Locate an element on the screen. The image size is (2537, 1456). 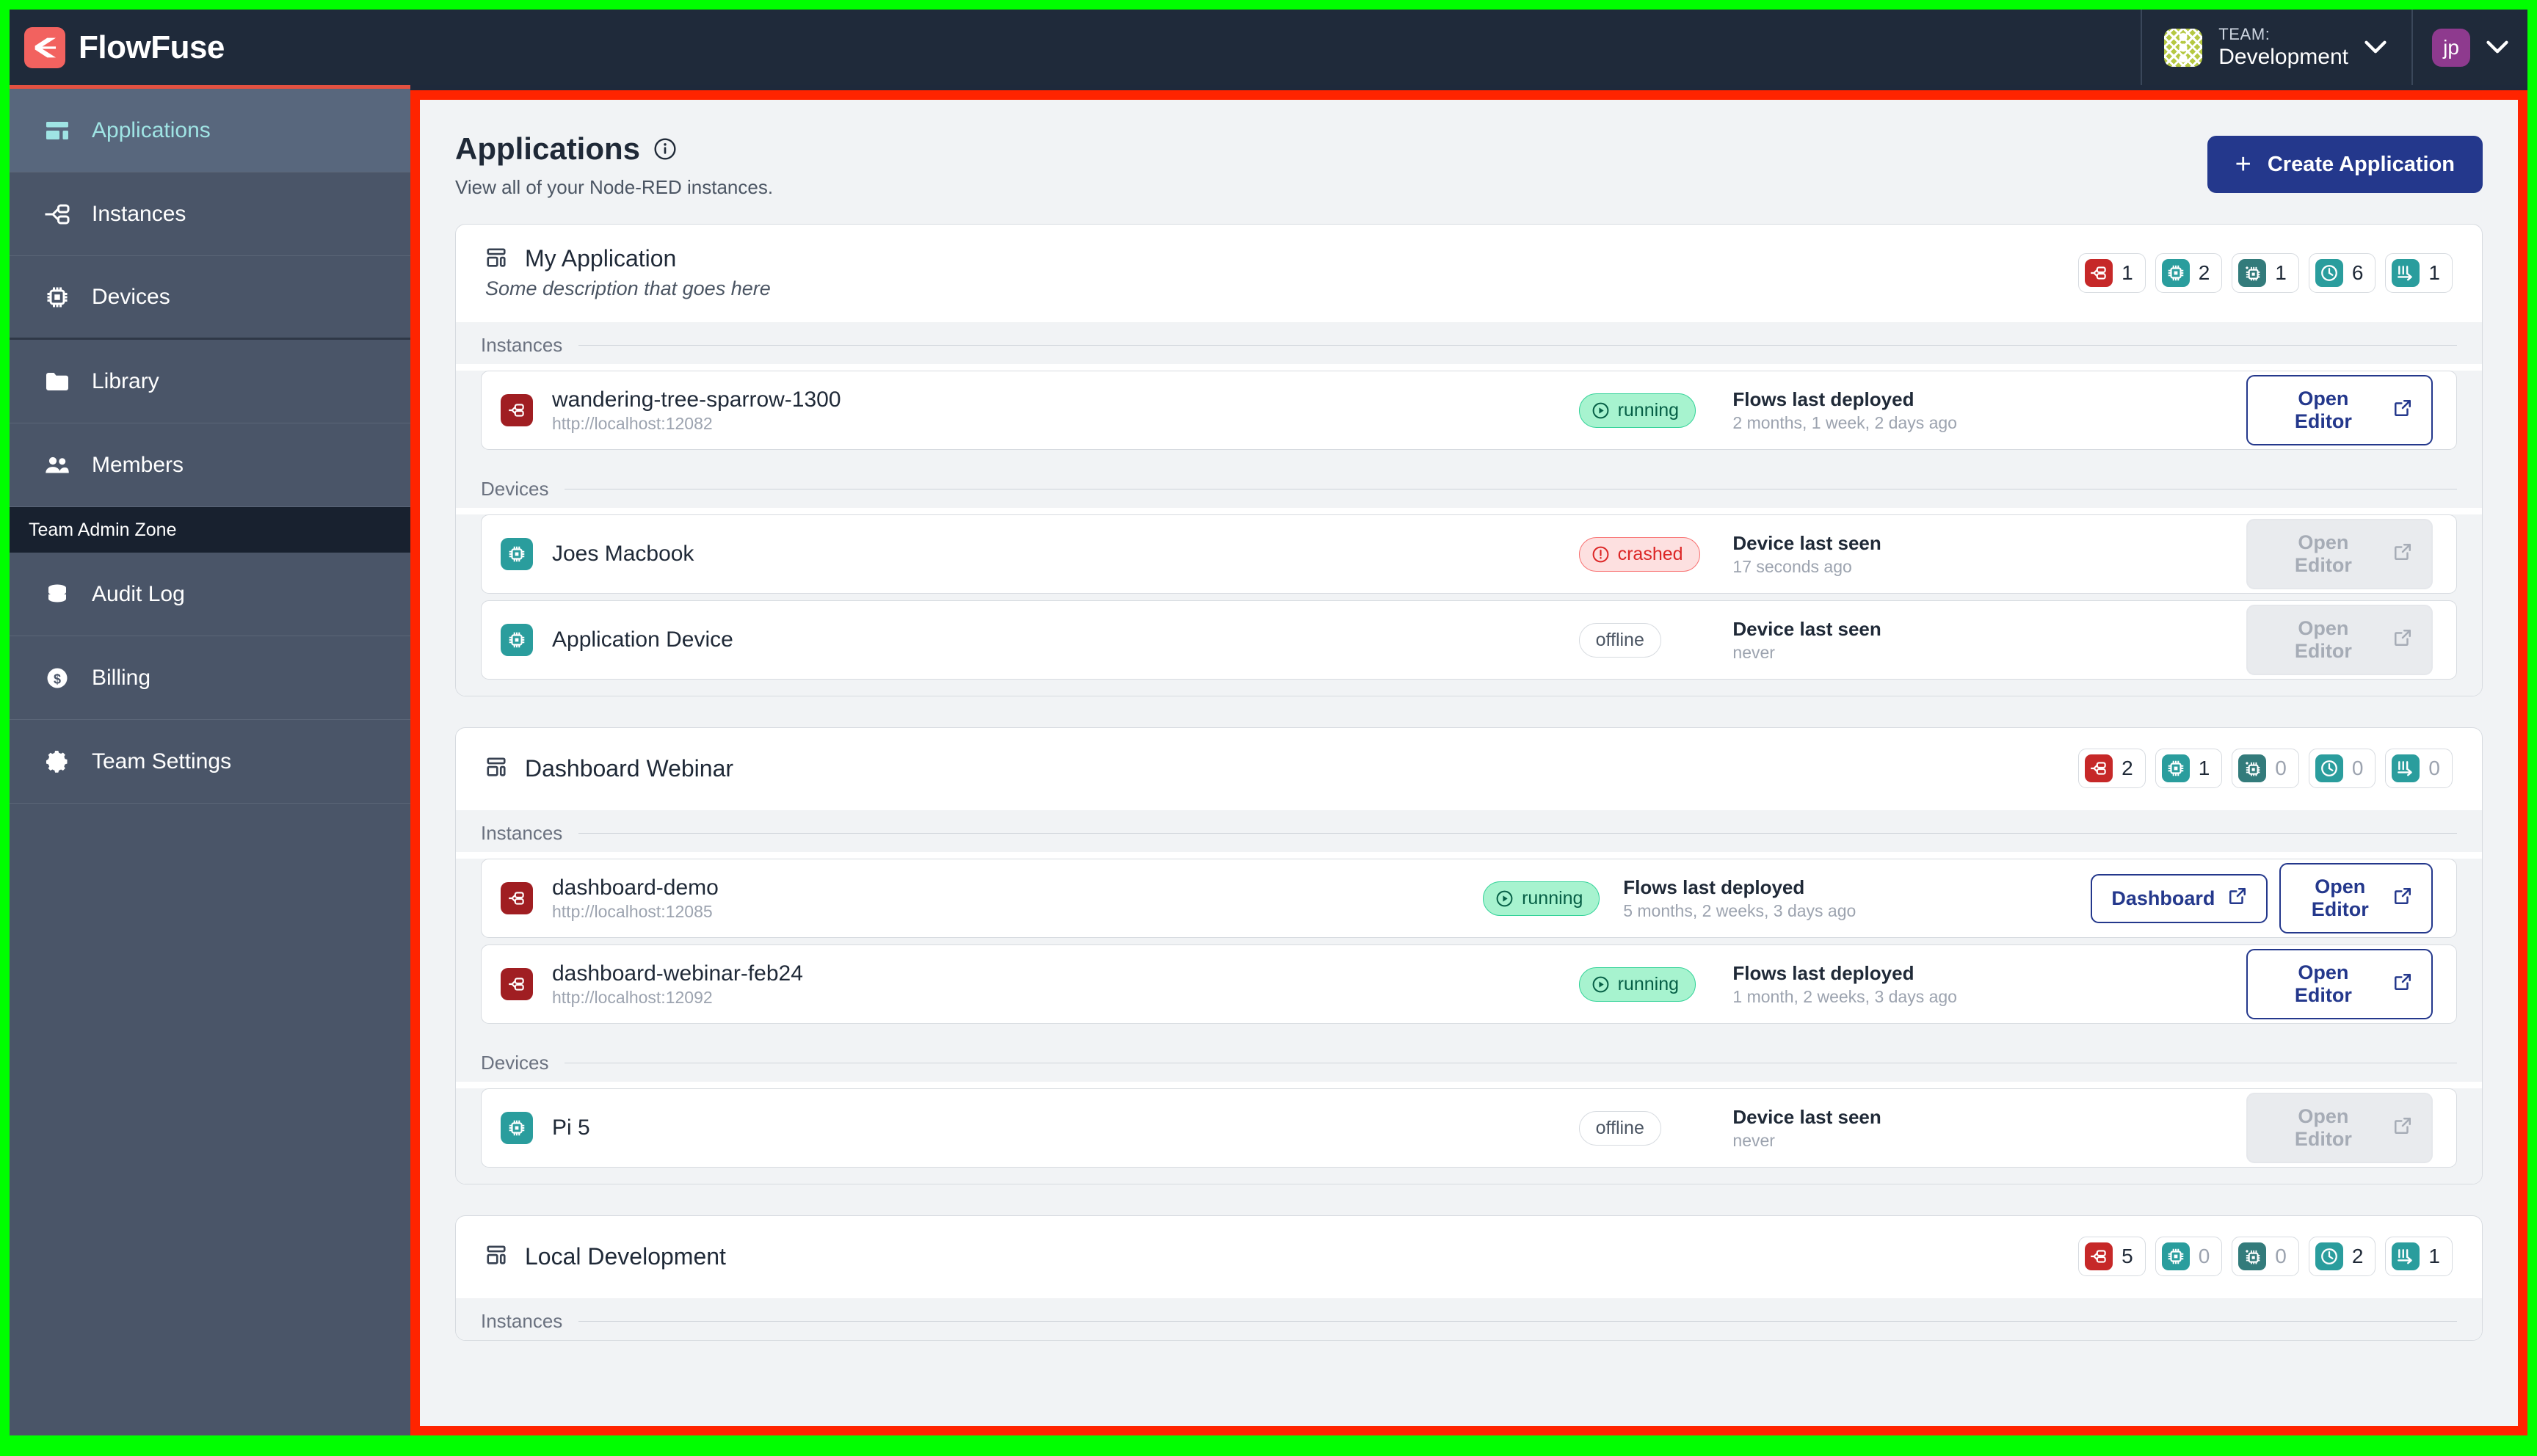
sidebar-item-library: Library is located at coordinates (210, 381).